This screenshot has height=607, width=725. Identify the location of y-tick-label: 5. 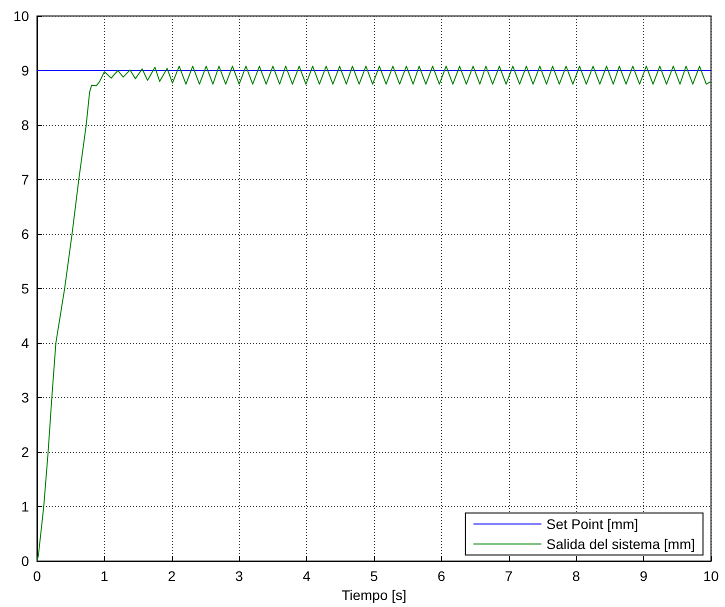
(25, 288).